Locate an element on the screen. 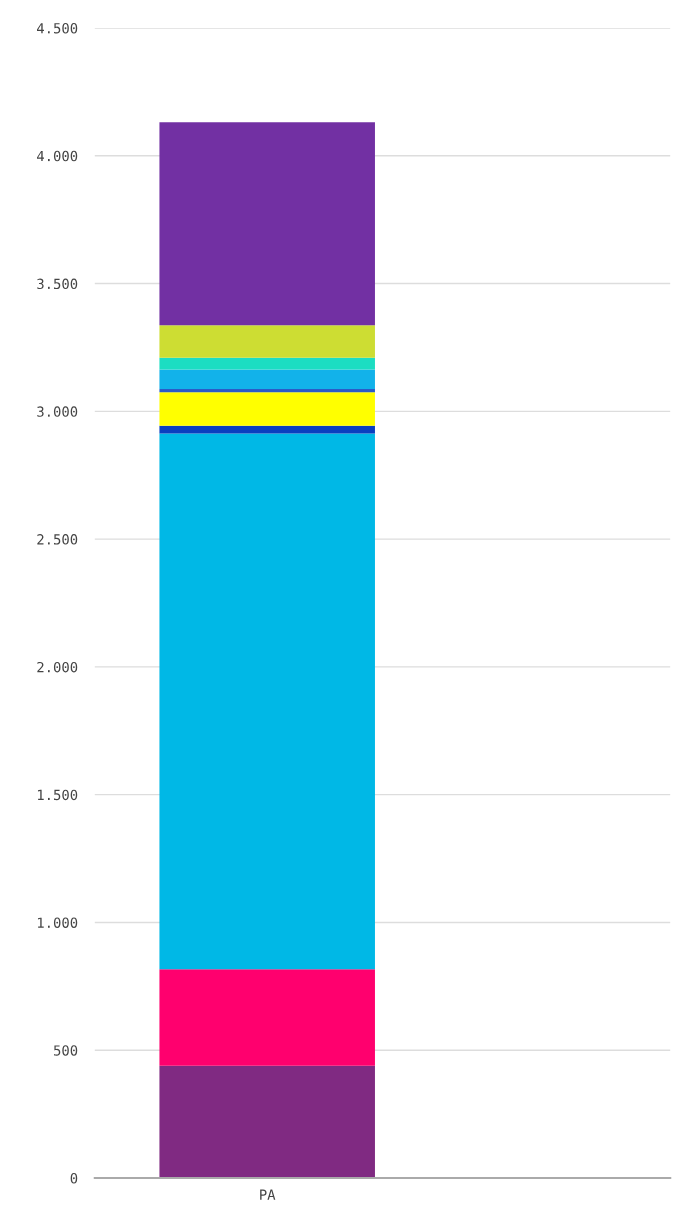 Image resolution: width=677 pixels, height=1225 pixels. y-tick-label: 500 is located at coordinates (66, 1050).